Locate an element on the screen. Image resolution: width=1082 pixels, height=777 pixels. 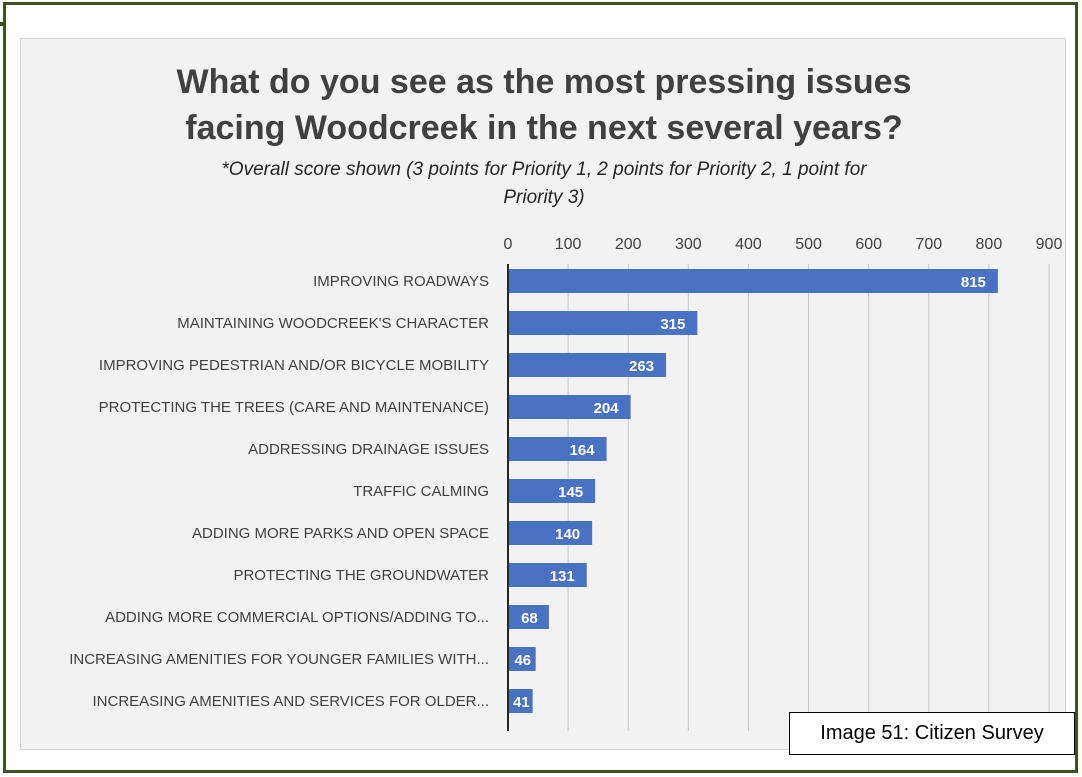
category-label: ADDRESSING DRAINAGE ISSUES is located at coordinates (368, 449).